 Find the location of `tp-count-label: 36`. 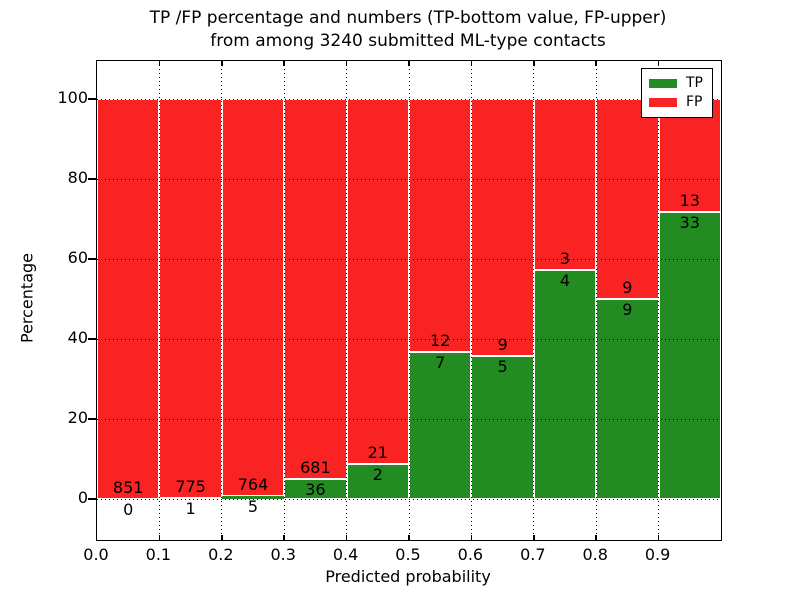

tp-count-label: 36 is located at coordinates (315, 489).